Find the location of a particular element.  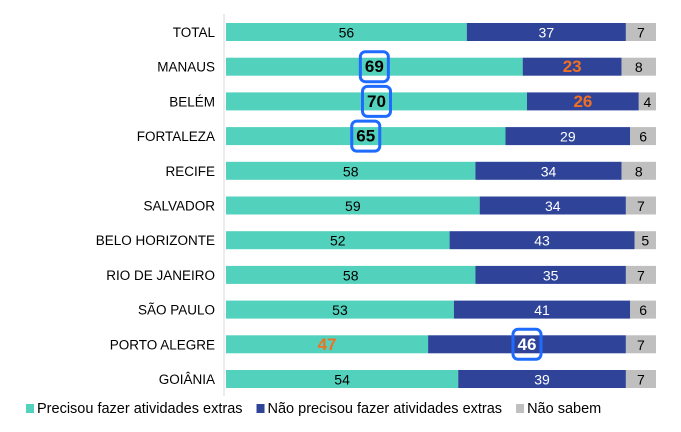

data-label: 65 is located at coordinates (365, 136).